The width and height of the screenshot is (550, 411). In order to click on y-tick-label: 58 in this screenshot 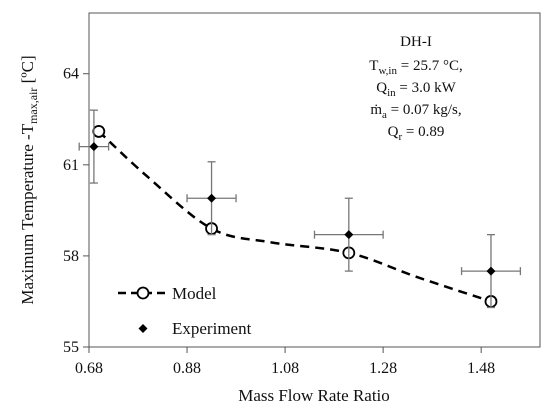, I will do `click(71, 256)`.